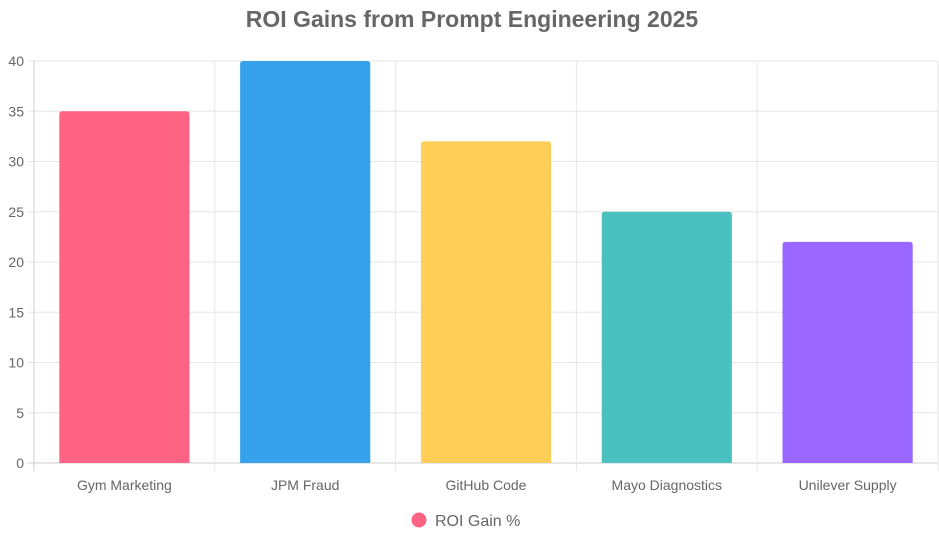 This screenshot has width=939, height=542. Describe the element at coordinates (419, 520) in the screenshot. I see `legend-marker` at that location.